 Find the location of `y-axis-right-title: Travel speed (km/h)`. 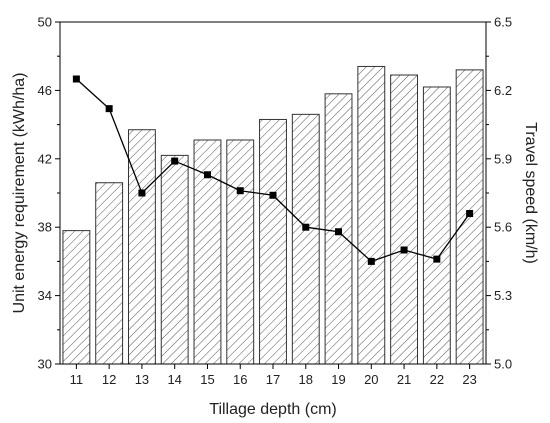

y-axis-right-title: Travel speed (km/h) is located at coordinates (530, 193).